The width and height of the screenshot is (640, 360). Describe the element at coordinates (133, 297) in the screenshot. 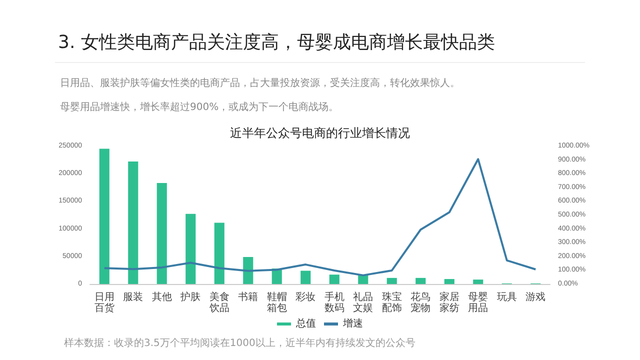

I see `x-tick-label: 服装` at that location.